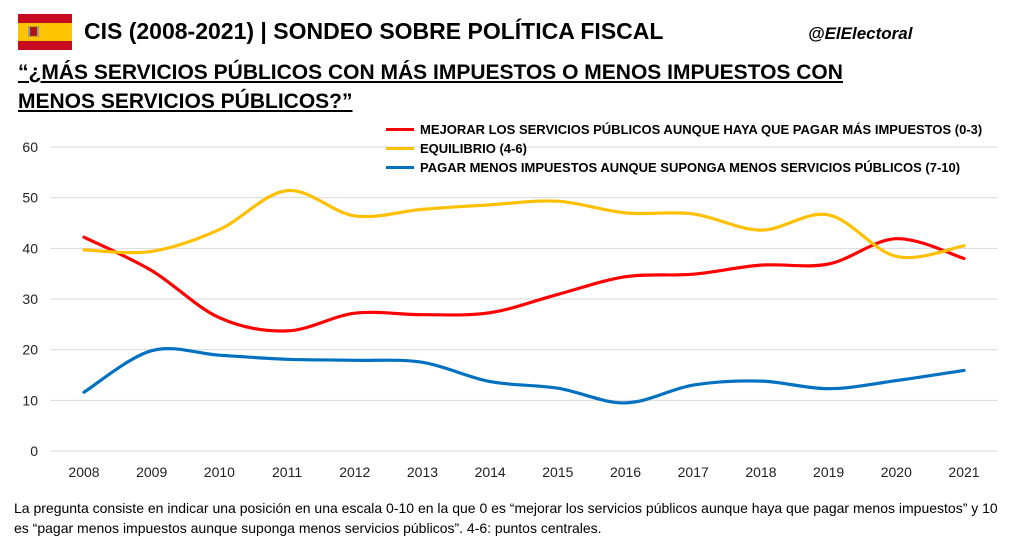 This screenshot has height=546, width=1024. Describe the element at coordinates (151, 472) in the screenshot. I see `x-tick-label: 2009` at that location.